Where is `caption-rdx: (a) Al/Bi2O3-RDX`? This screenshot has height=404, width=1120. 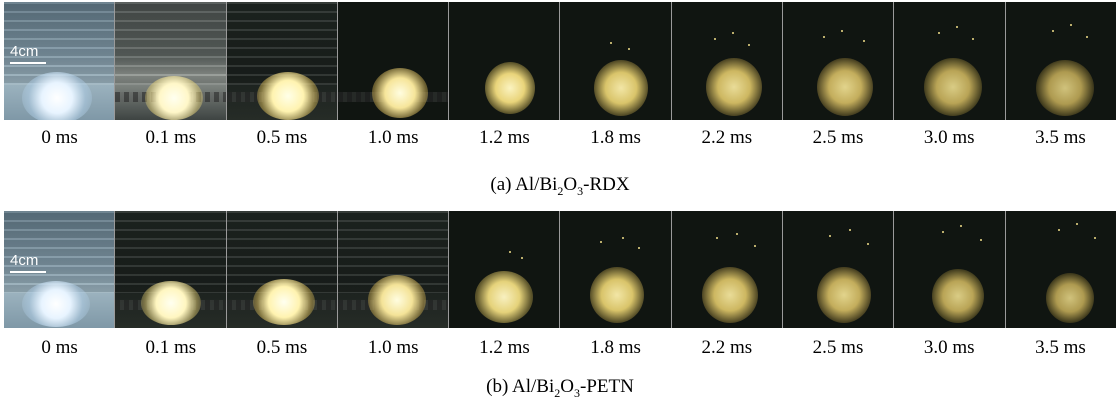
caption-rdx: (a) Al/Bi2O3-RDX is located at coordinates (560, 186).